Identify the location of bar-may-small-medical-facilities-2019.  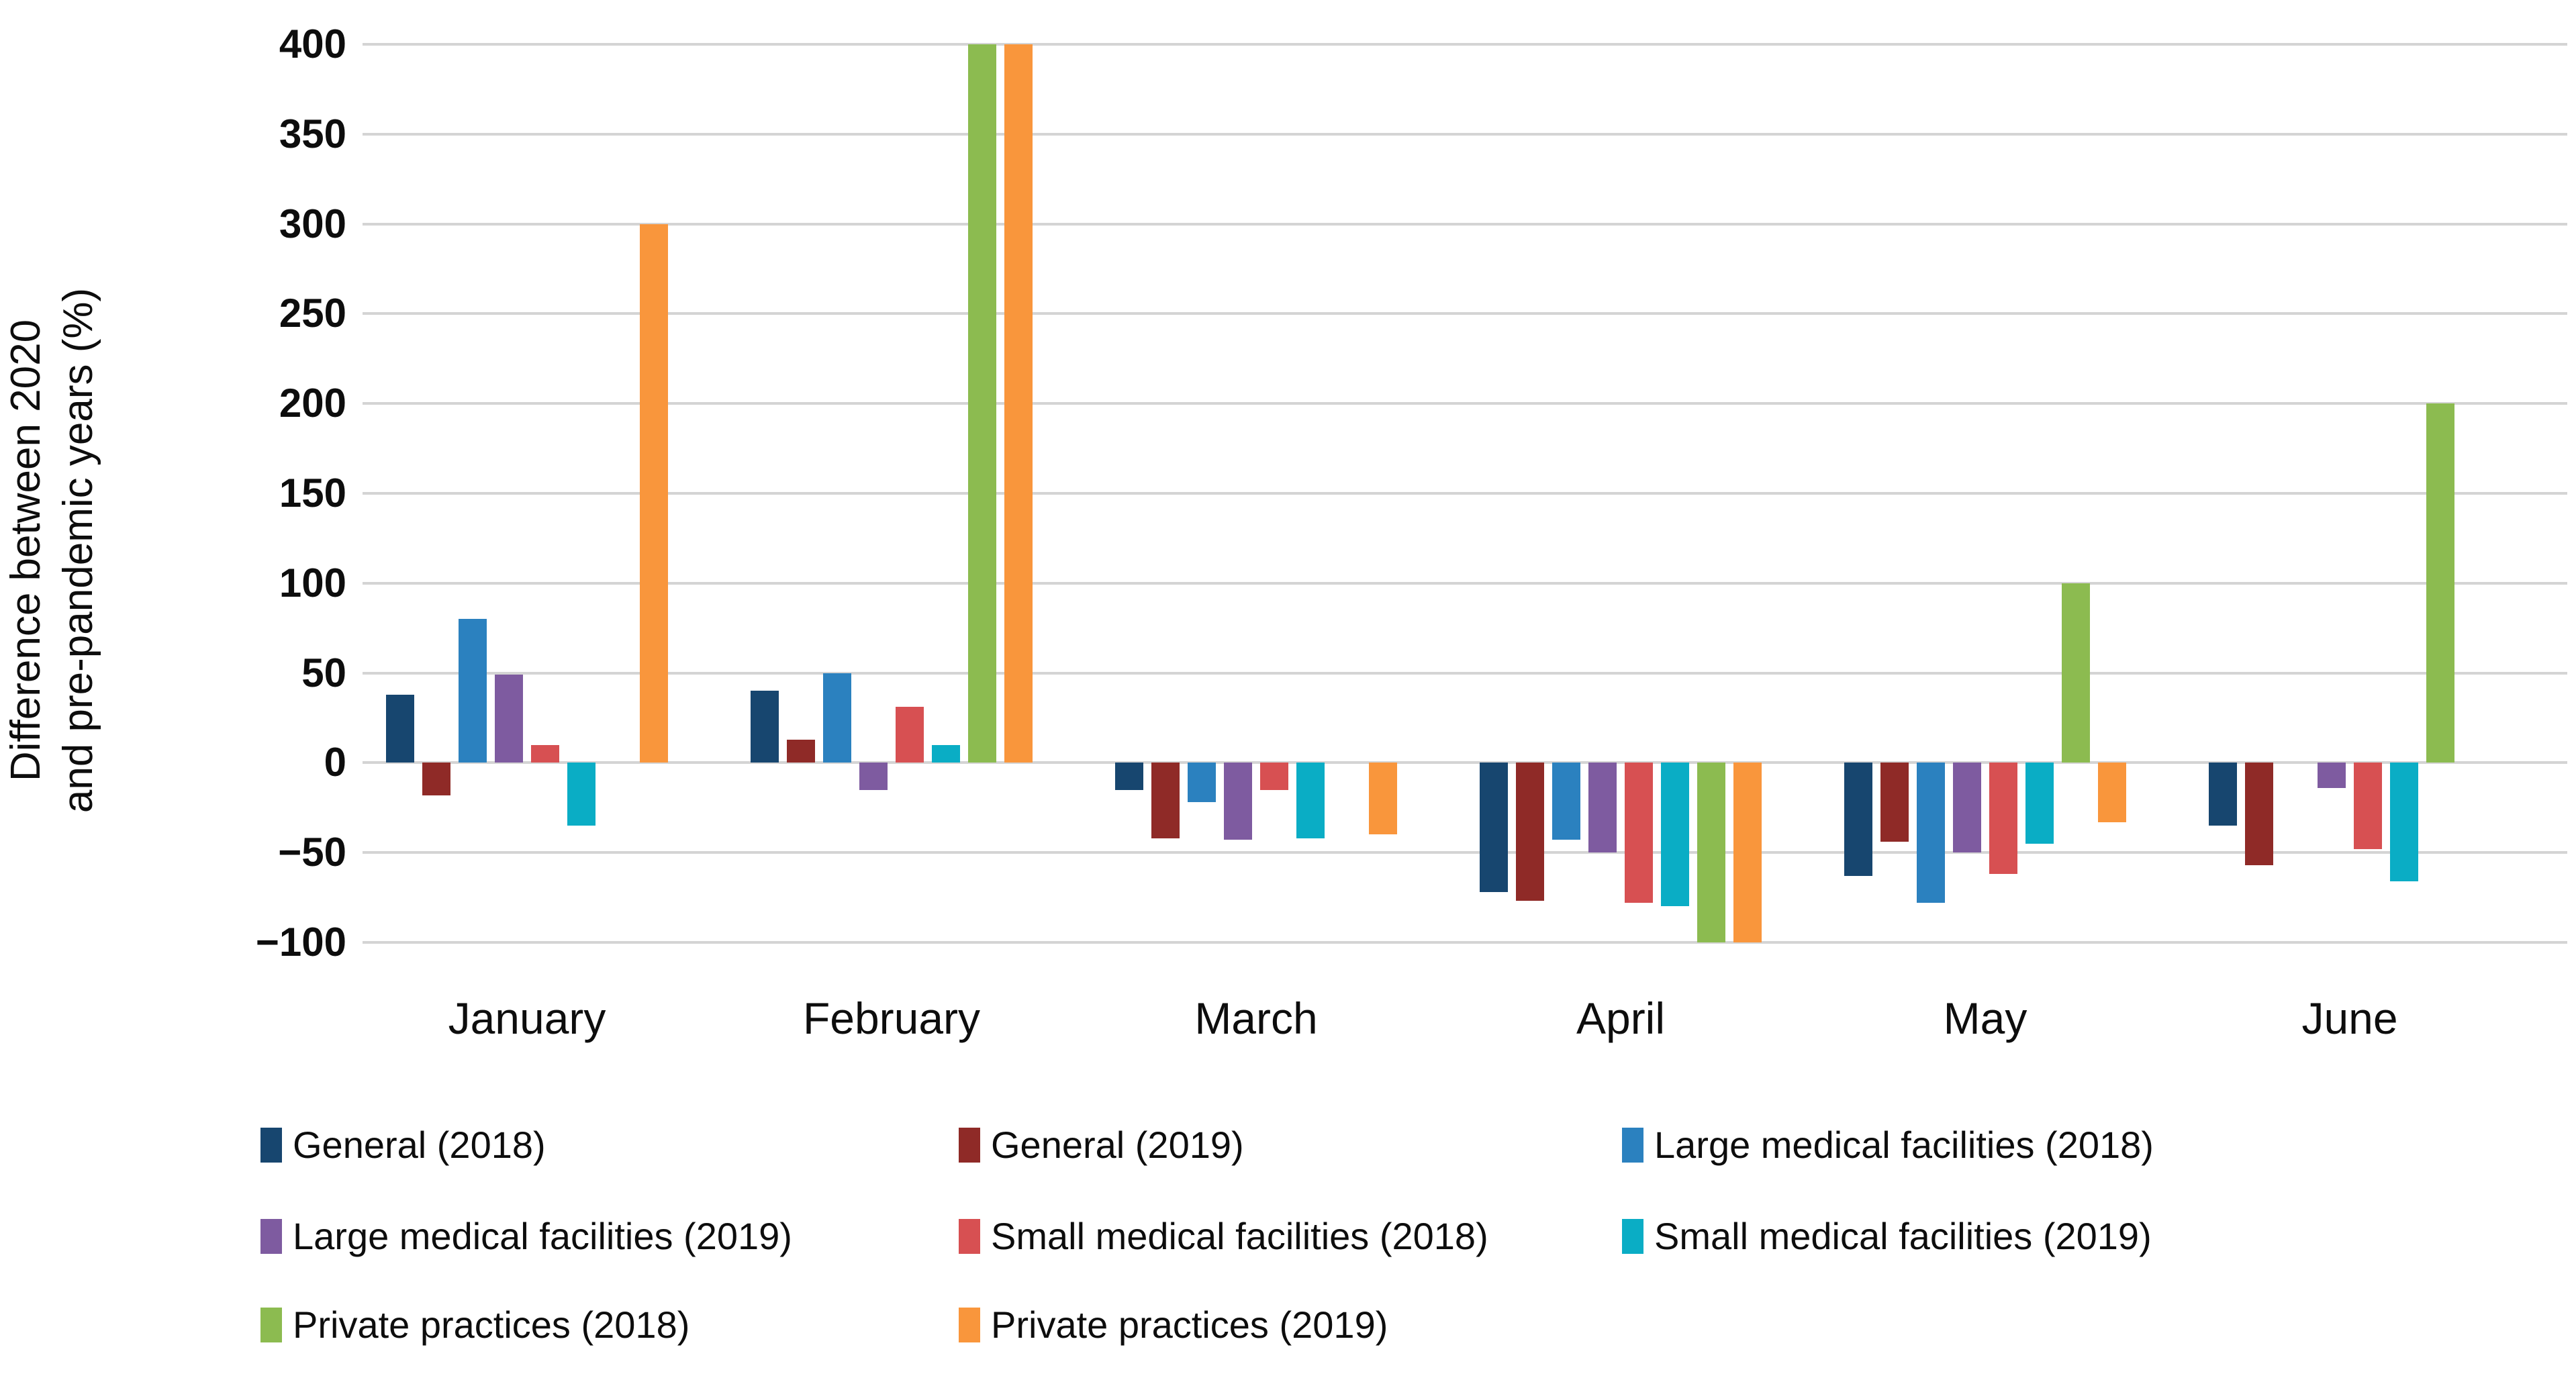
(2039, 803).